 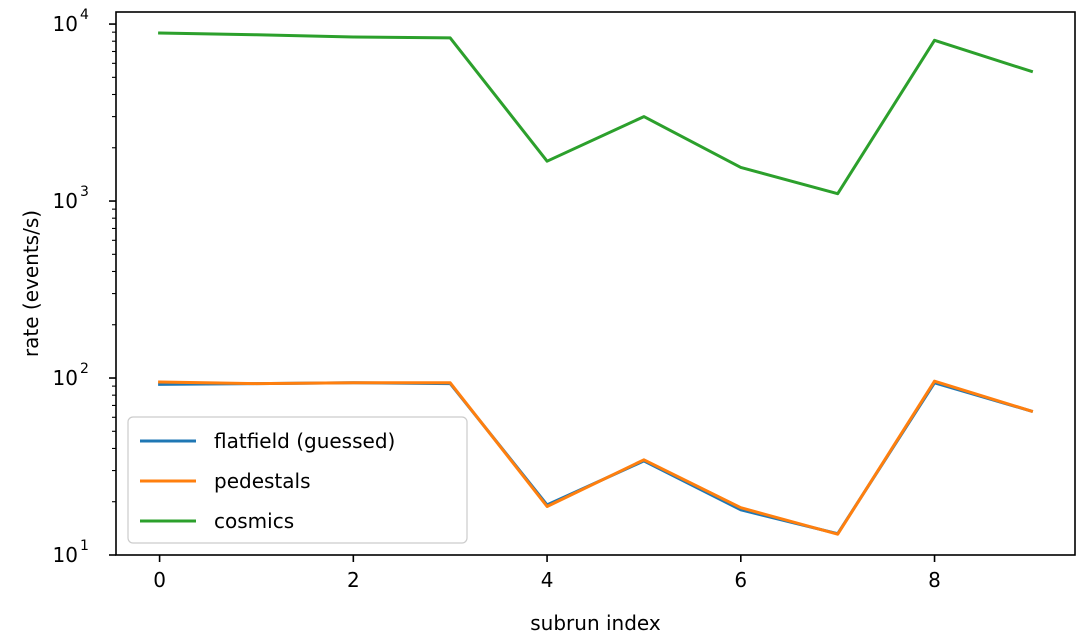 I want to click on y-tick-exponent: 2, so click(x=84, y=369).